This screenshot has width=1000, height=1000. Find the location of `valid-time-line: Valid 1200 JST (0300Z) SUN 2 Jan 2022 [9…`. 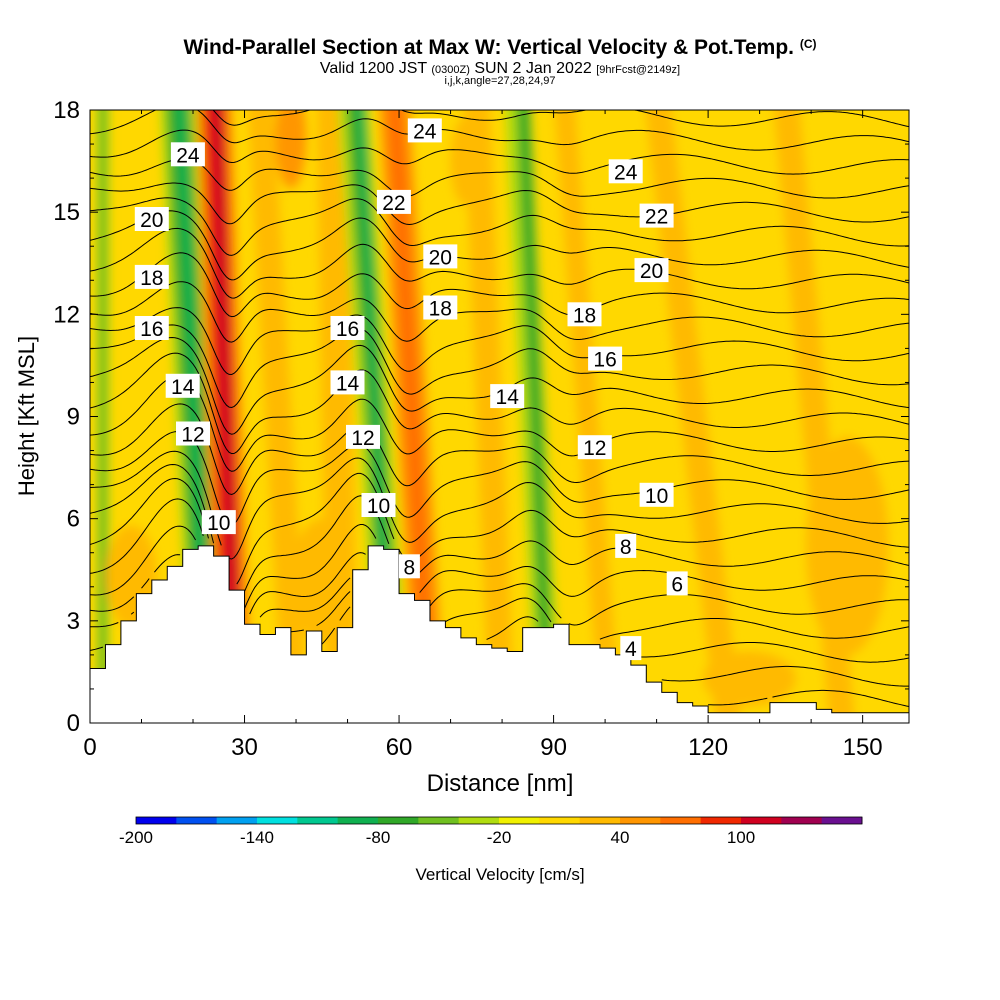

valid-time-line: Valid 1200 JST (0300Z) SUN 2 Jan 2022 [9… is located at coordinates (500, 69).